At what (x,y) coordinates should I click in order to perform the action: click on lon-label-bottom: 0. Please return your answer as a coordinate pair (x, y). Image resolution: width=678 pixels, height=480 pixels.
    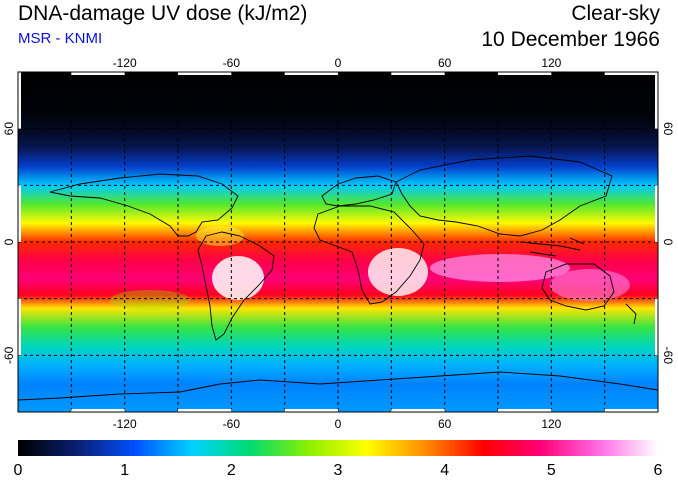
    Looking at the image, I should click on (338, 424).